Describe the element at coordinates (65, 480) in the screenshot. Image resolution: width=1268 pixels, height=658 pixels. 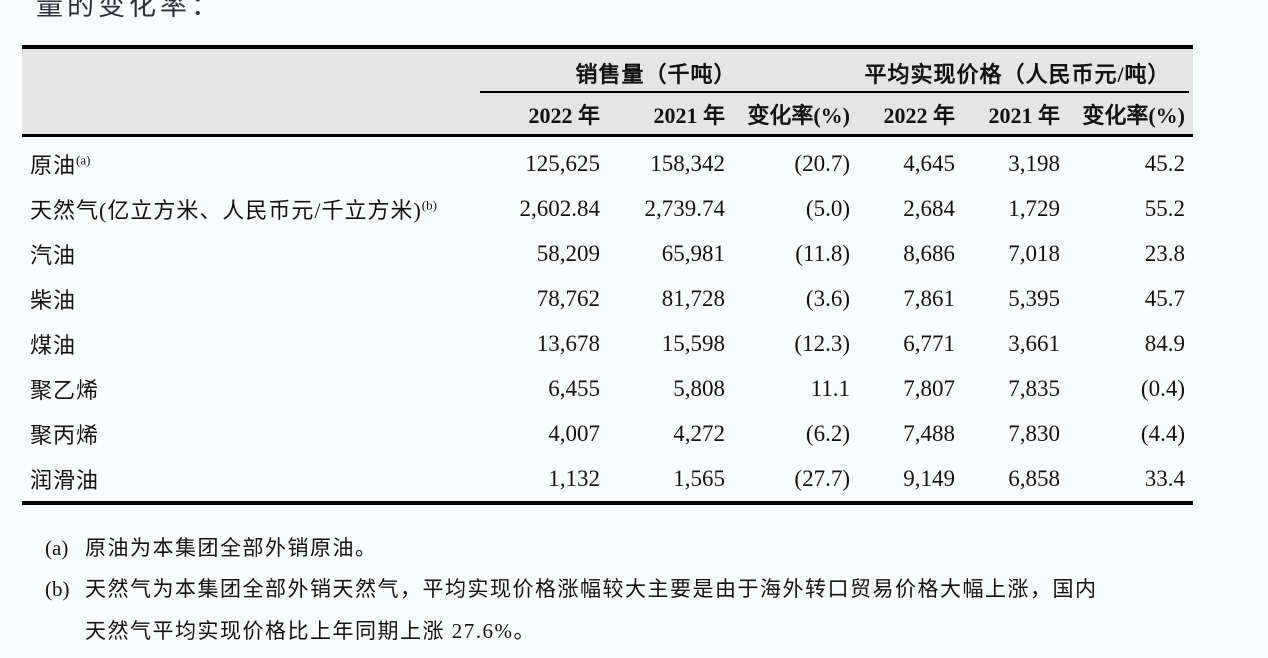
I see `row-label-text: 润滑油` at that location.